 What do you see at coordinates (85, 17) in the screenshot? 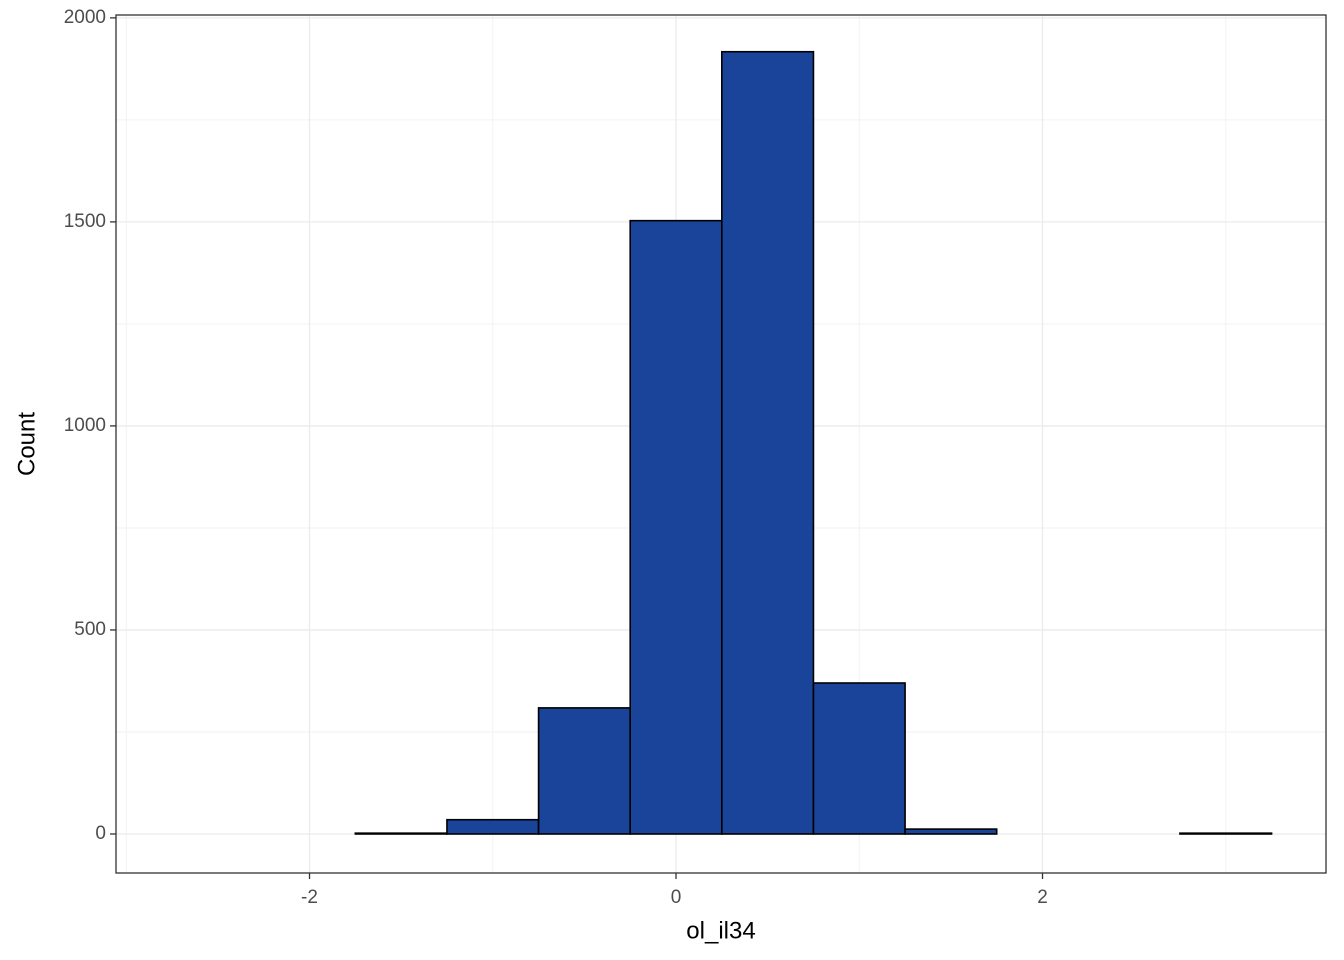
I see `y-tick-label: 2000` at bounding box center [85, 17].